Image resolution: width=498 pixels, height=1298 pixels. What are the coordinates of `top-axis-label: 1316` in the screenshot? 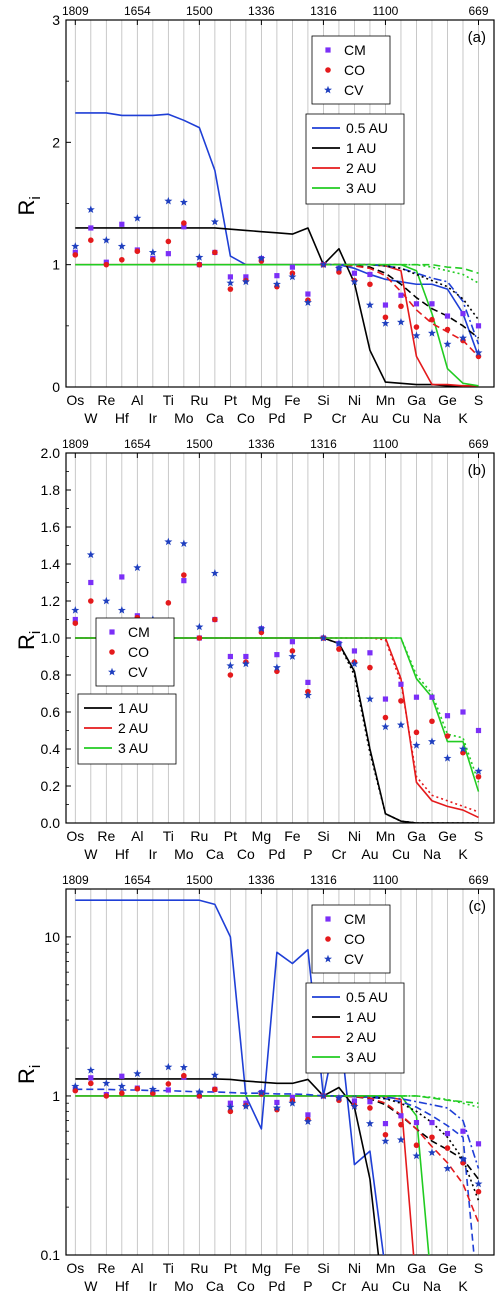 It's located at (323, 11).